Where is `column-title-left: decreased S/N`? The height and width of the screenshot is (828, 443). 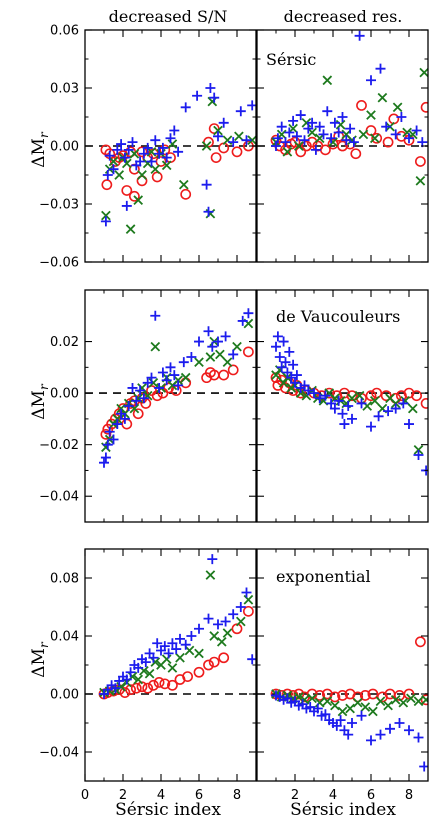
column-title-left: decreased S/N is located at coordinates (168, 16).